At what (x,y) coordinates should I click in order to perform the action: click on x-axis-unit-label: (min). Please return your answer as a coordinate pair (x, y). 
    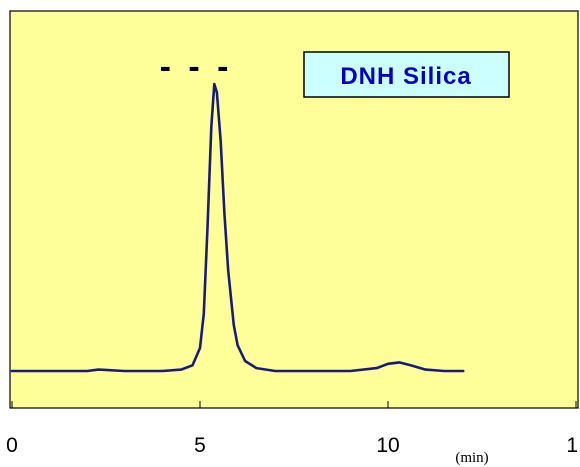
    Looking at the image, I should click on (471, 458).